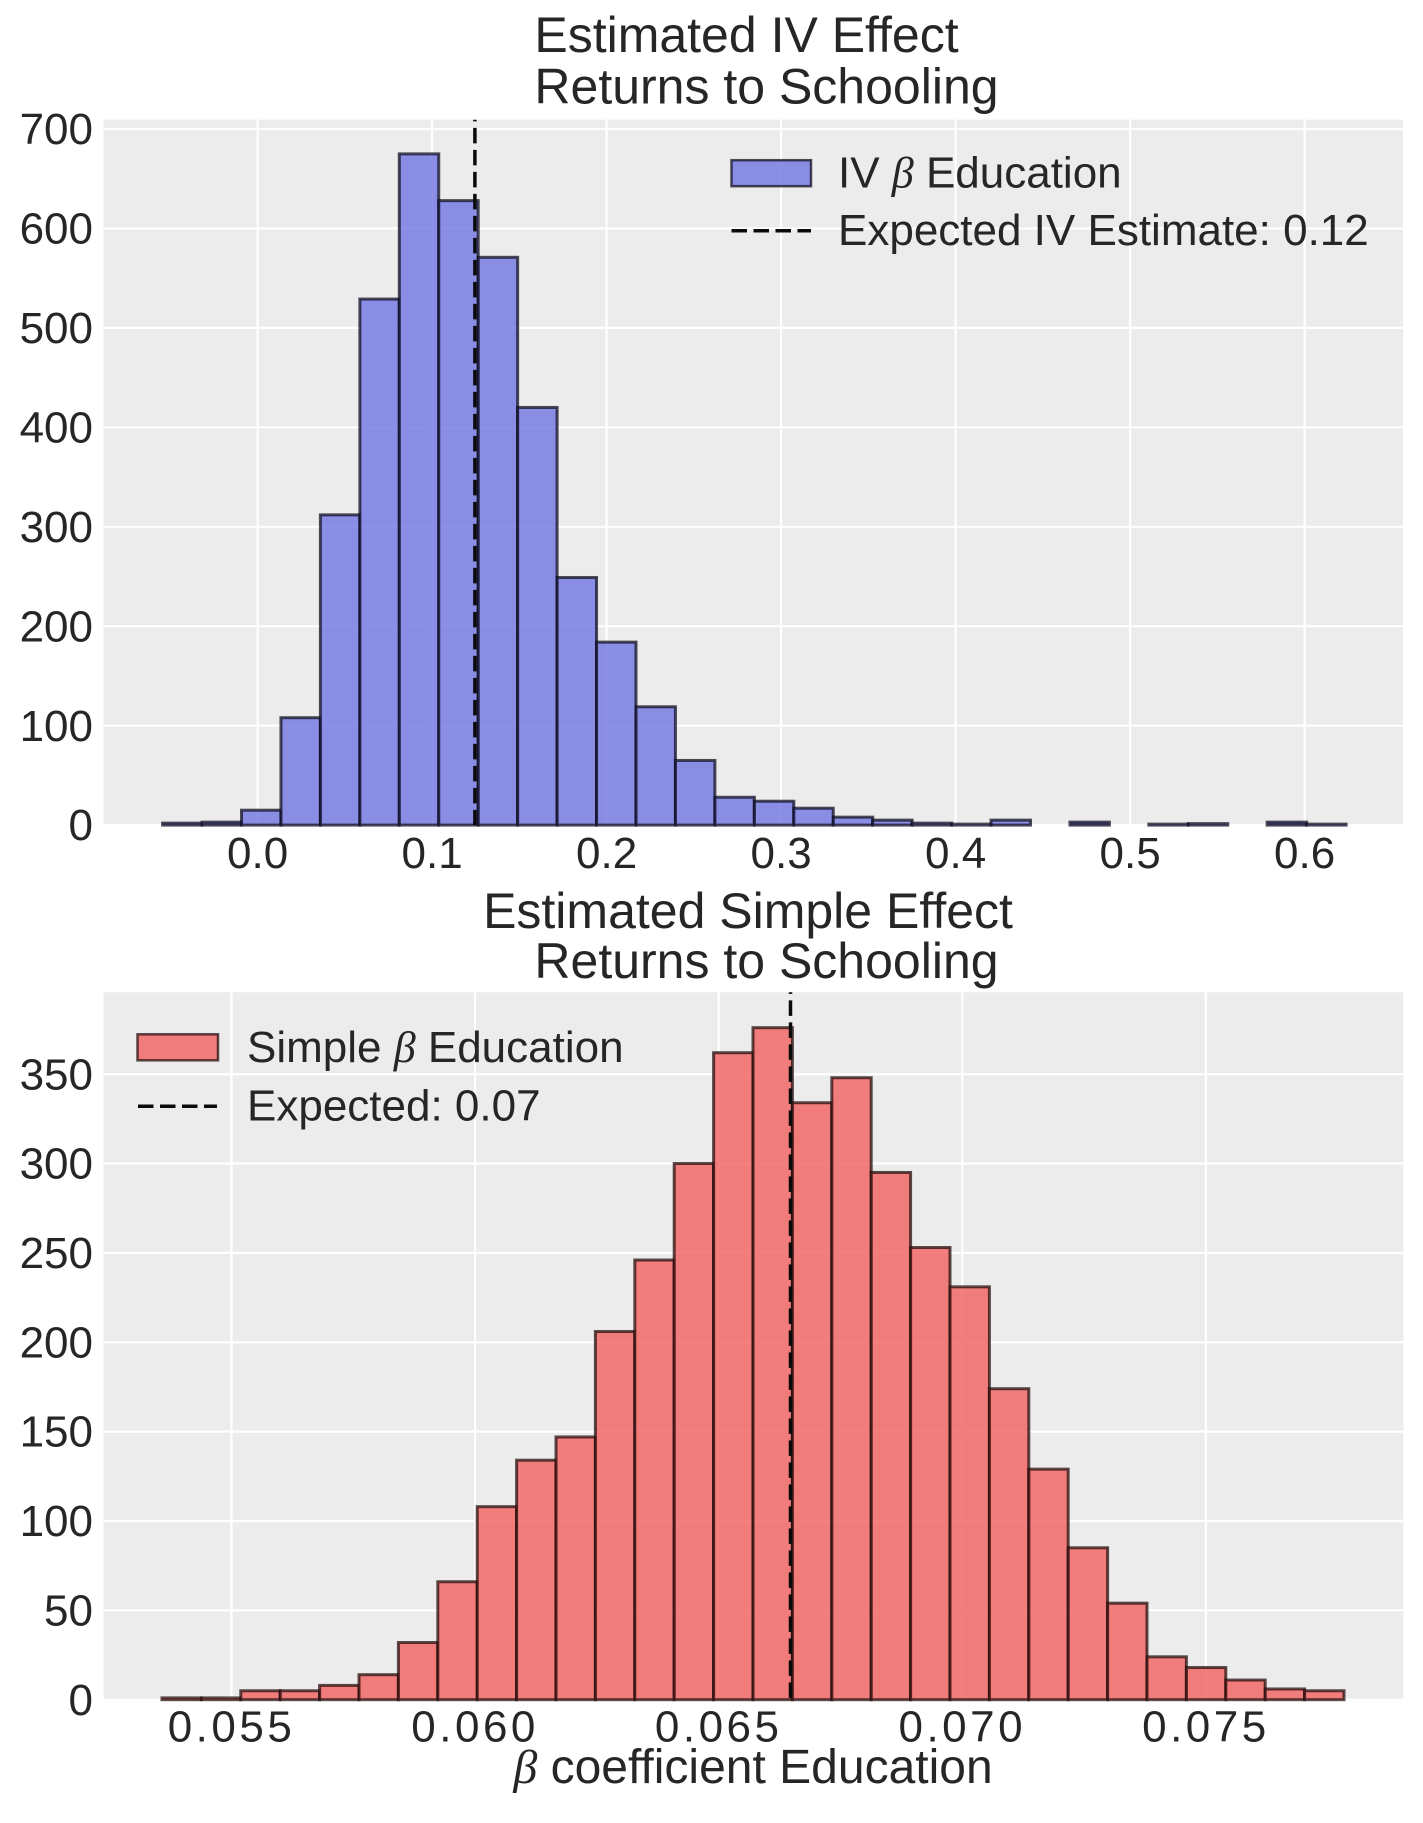 This screenshot has height=1823, width=1423. Describe the element at coordinates (1206, 1727) in the screenshot. I see `svg-text: 0.075` at that location.